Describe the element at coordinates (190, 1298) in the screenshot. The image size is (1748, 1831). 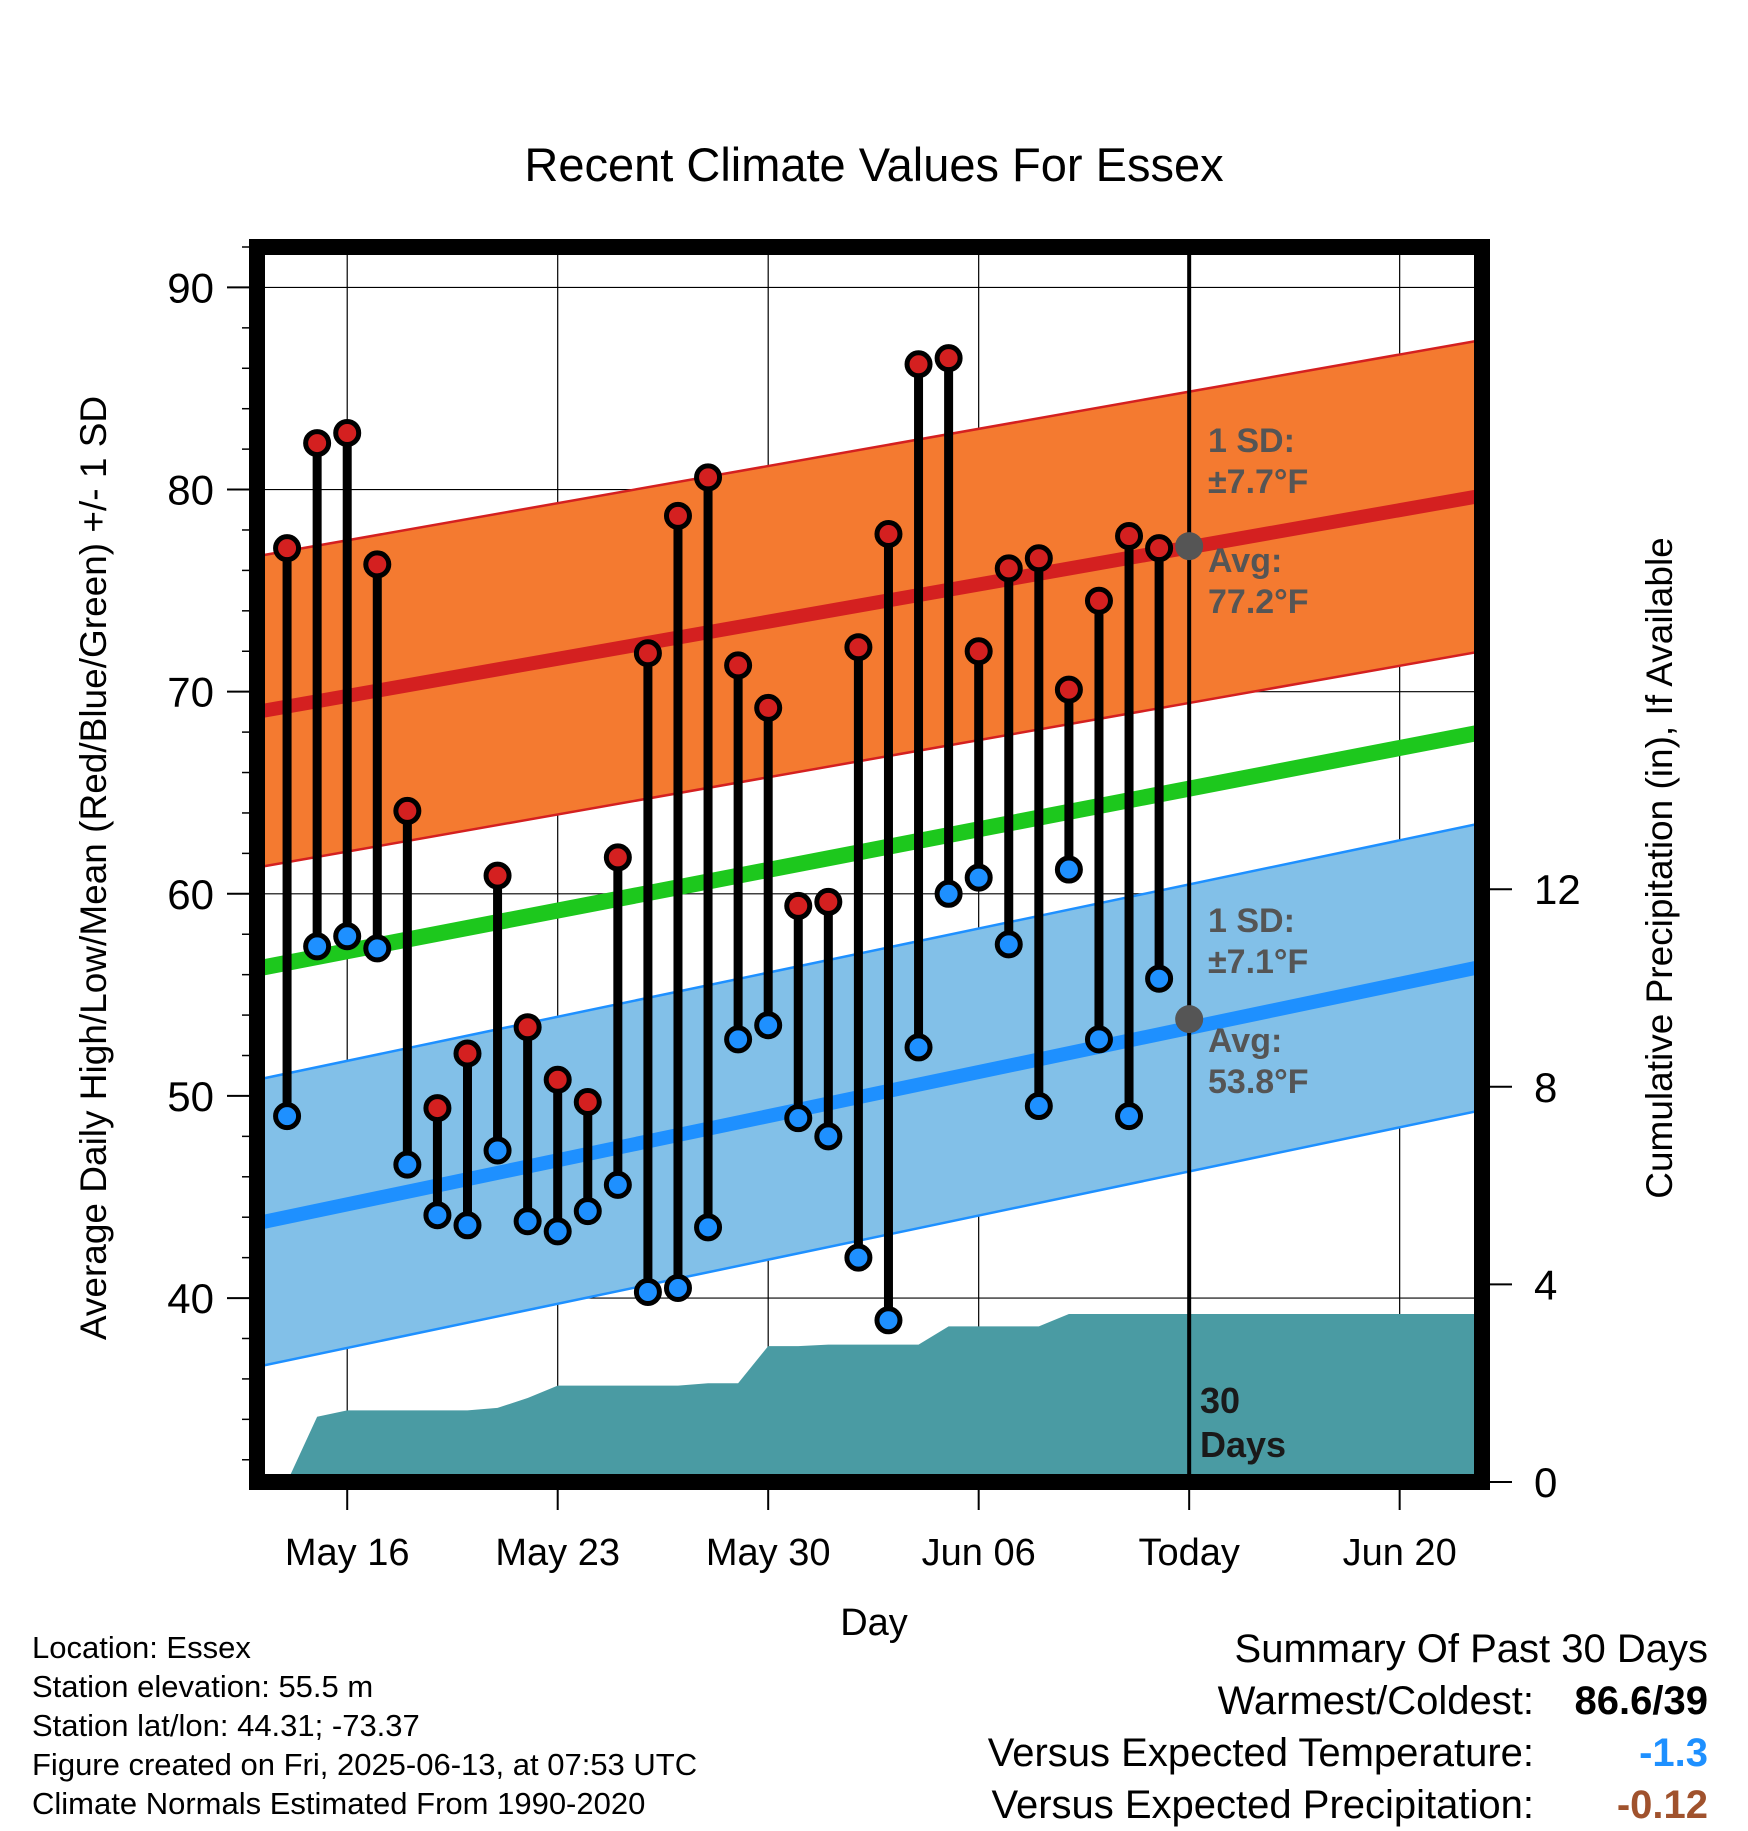
I see `y-tick-label: 40` at that location.